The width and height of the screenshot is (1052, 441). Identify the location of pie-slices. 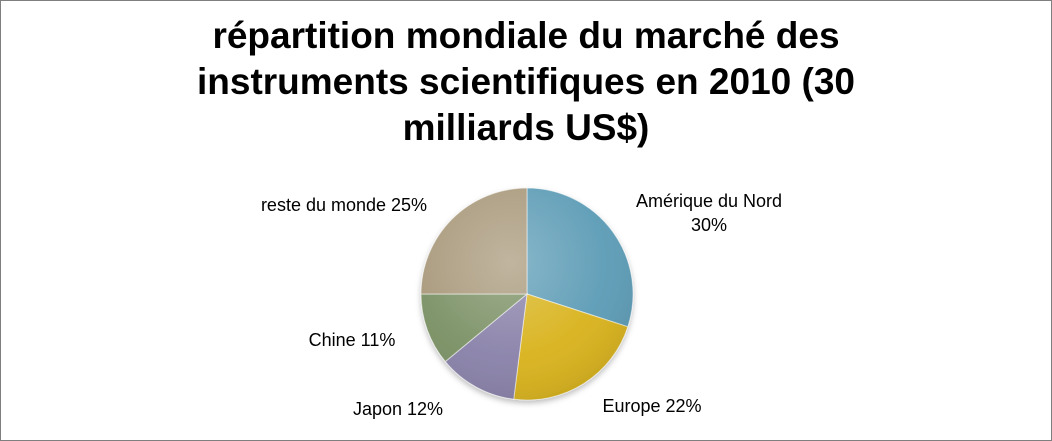
(527, 294).